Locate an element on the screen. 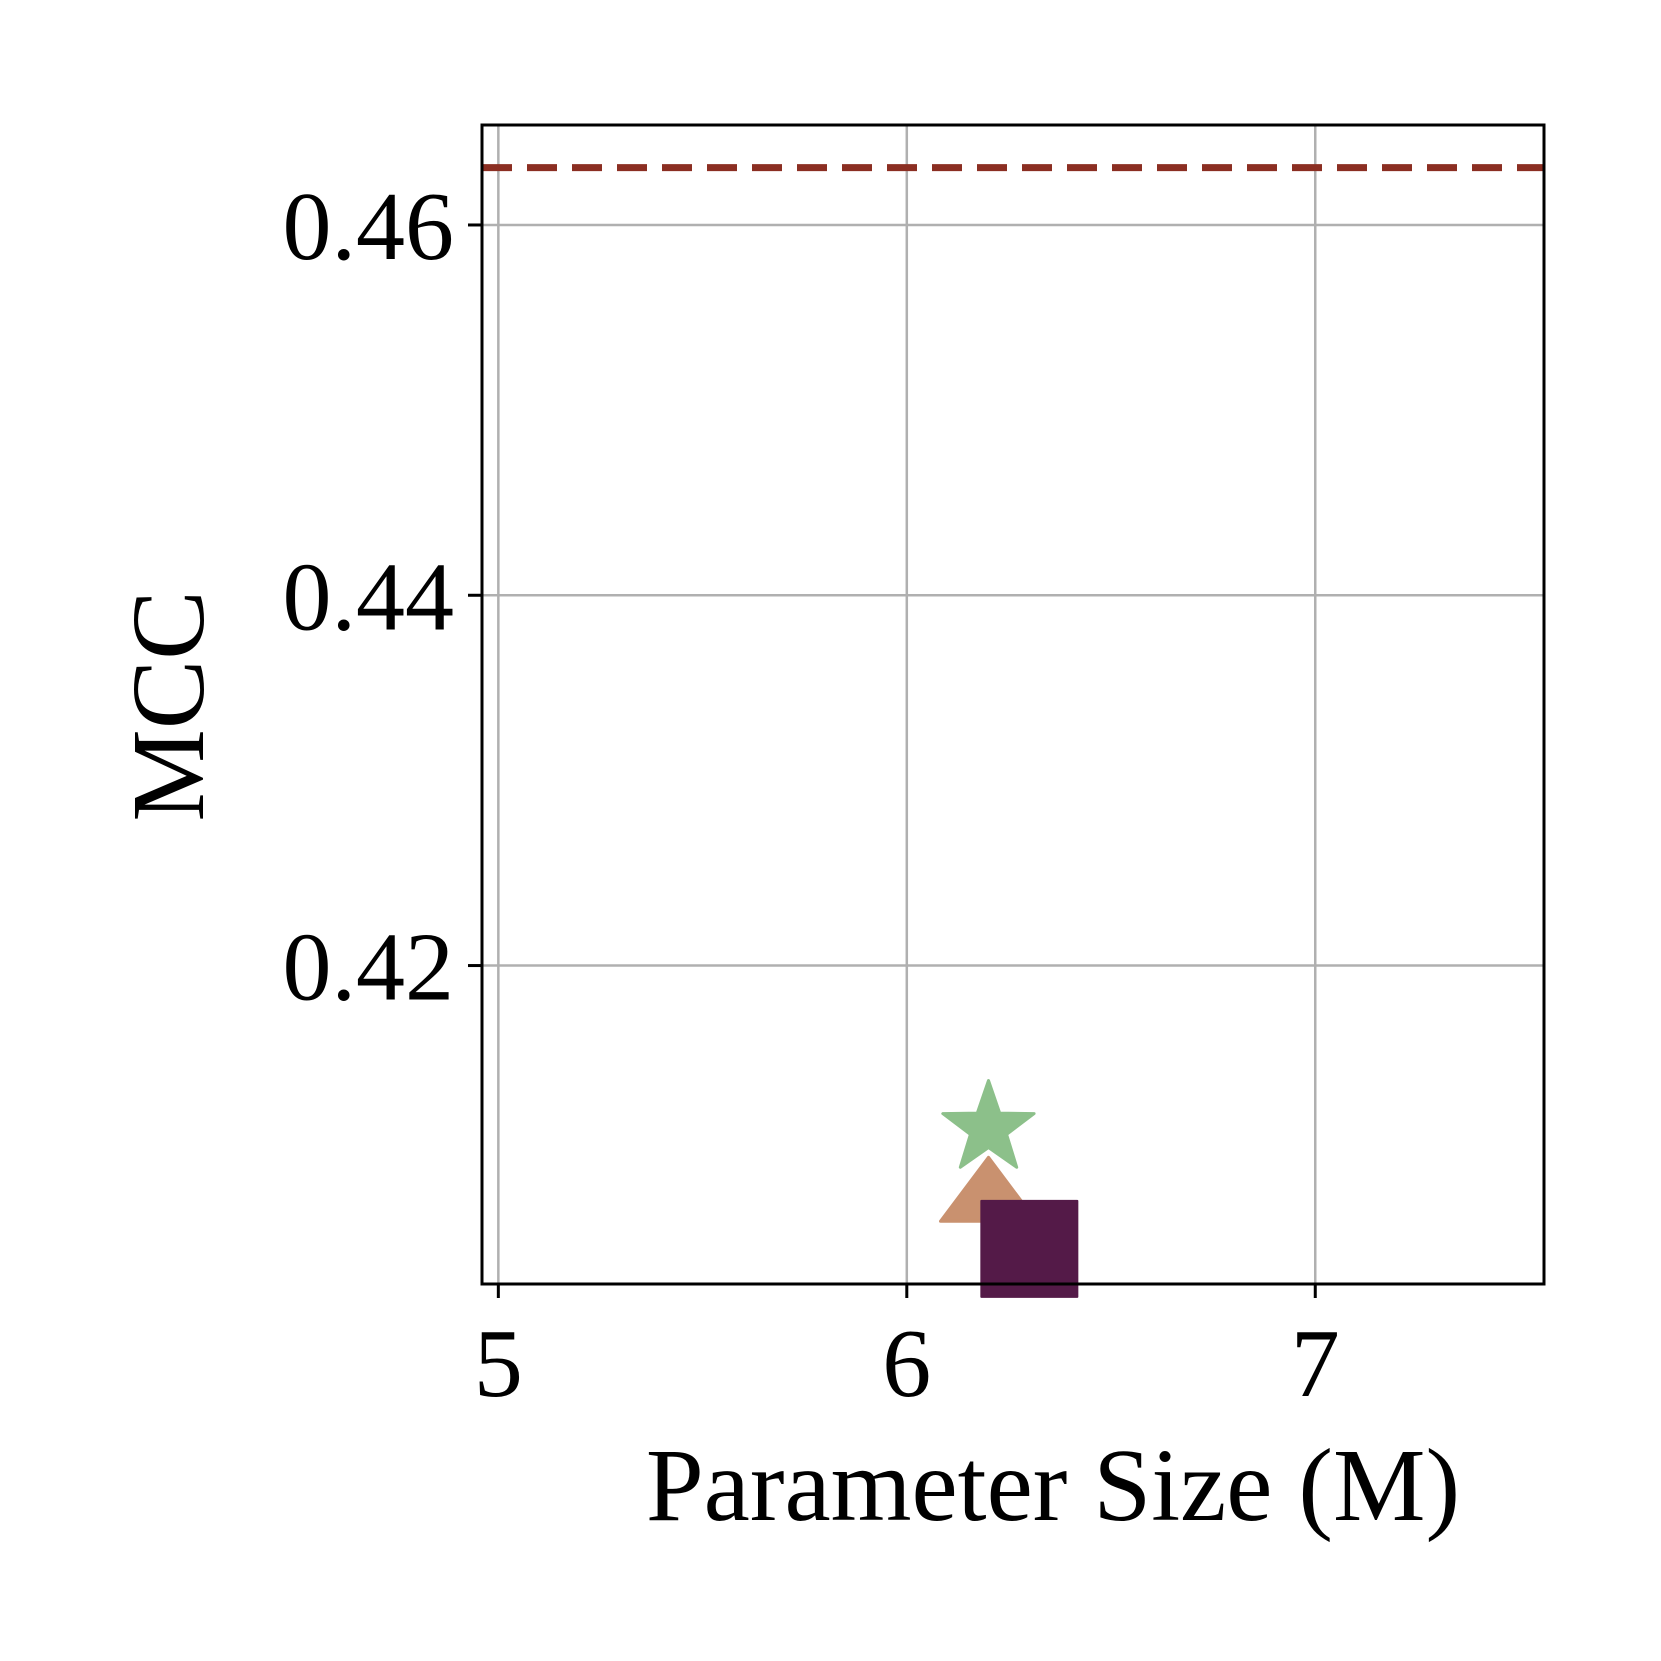 The height and width of the screenshot is (1661, 1661). x-tick-label: 6 is located at coordinates (906, 1364).